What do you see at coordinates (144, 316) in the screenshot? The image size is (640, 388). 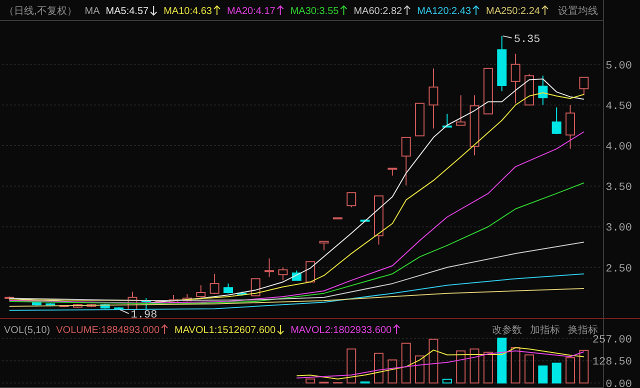 I see `annotation: 1.98` at bounding box center [144, 316].